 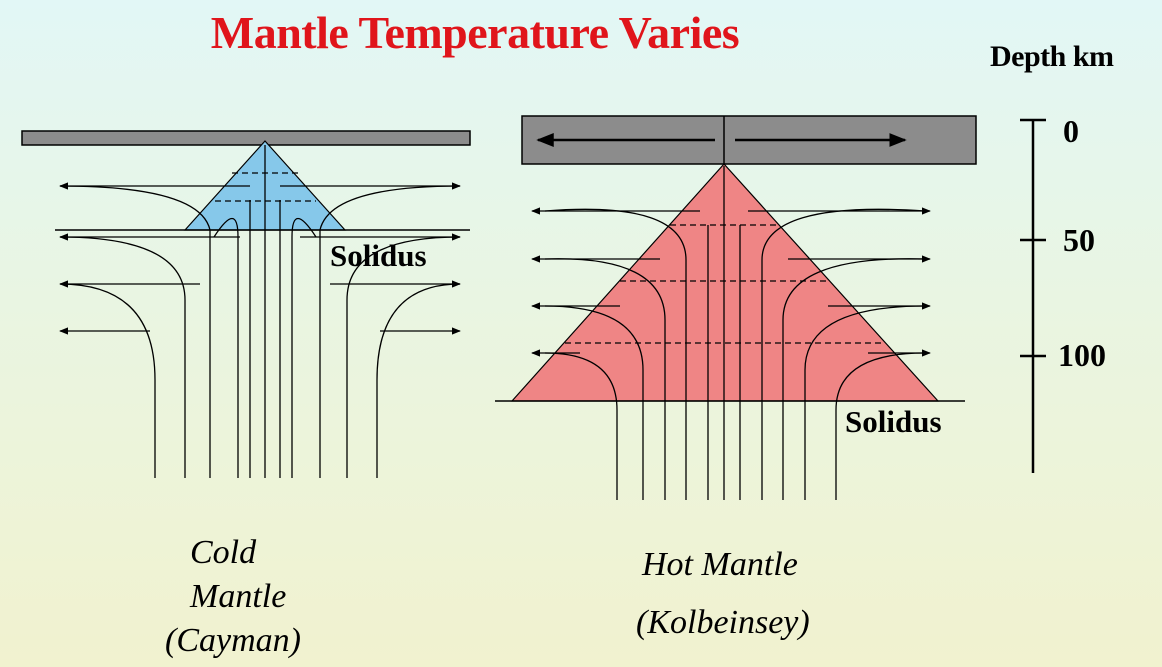 What do you see at coordinates (723, 622) in the screenshot?
I see `hot-caption-line2: (Kolbeinsey)` at bounding box center [723, 622].